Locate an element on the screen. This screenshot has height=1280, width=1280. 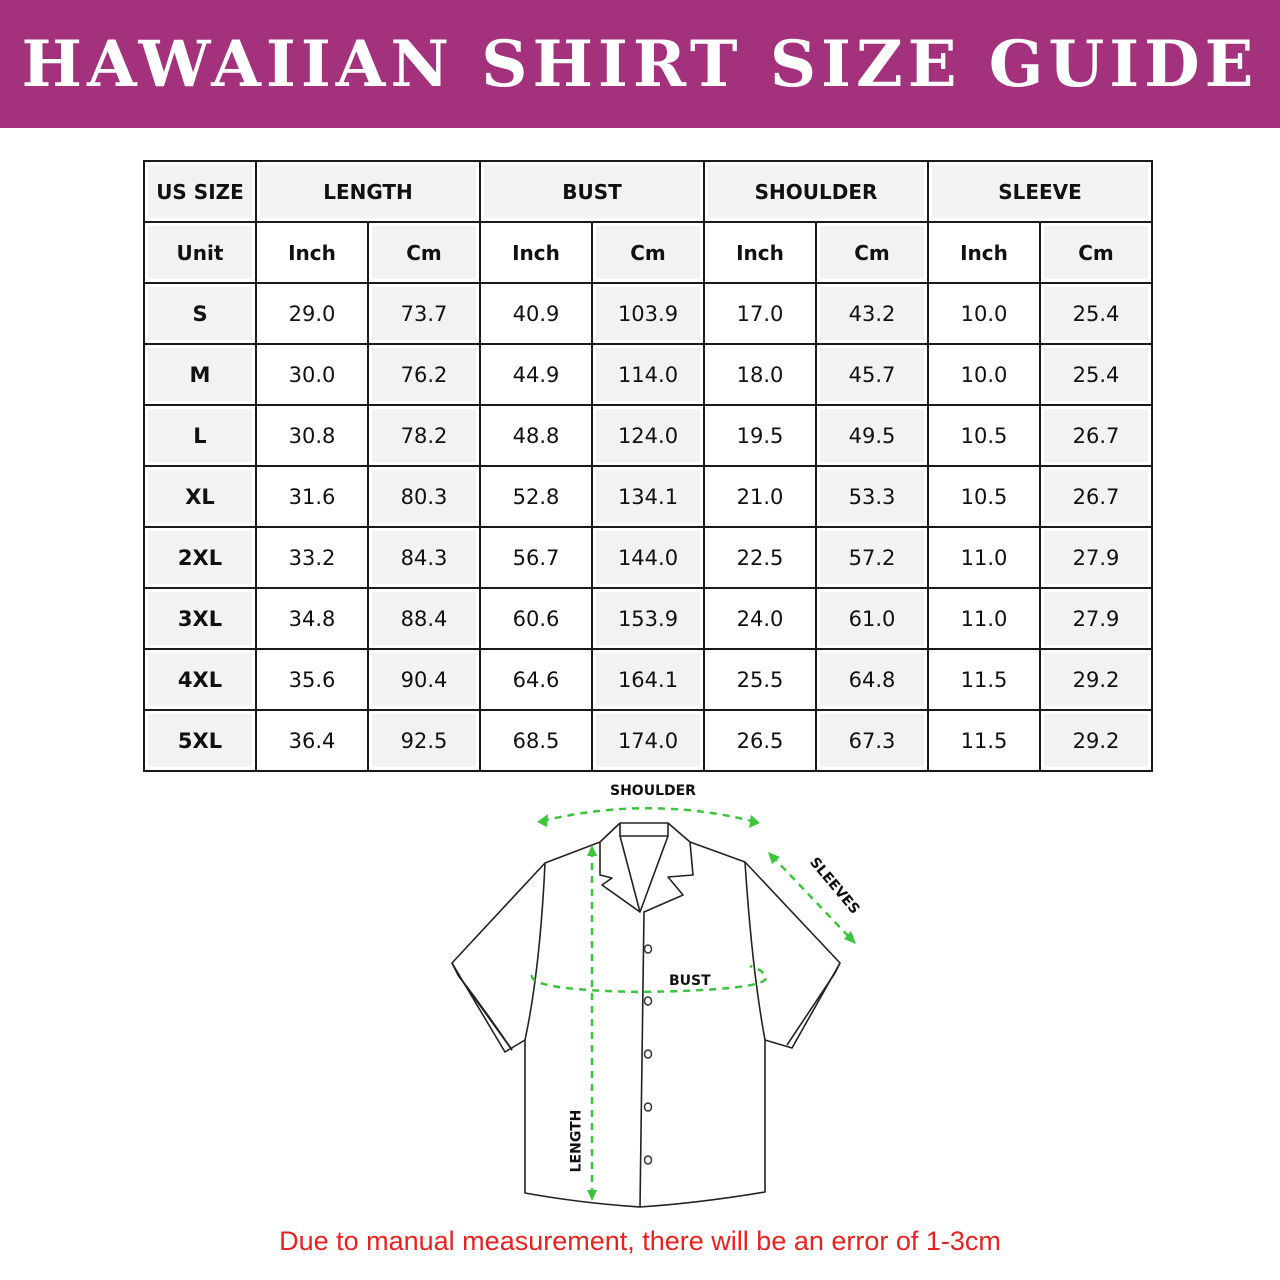
value-cell-text: 27.9 is located at coordinates (1096, 618).